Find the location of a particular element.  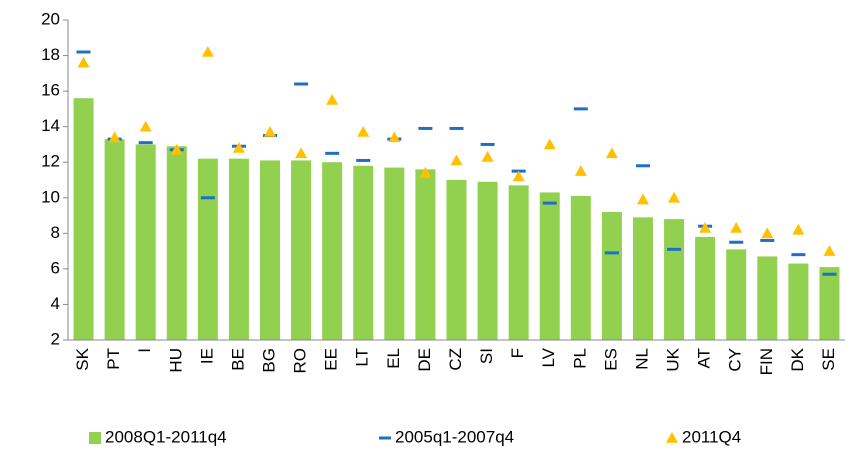

x-tick-label: SK is located at coordinates (82, 358).